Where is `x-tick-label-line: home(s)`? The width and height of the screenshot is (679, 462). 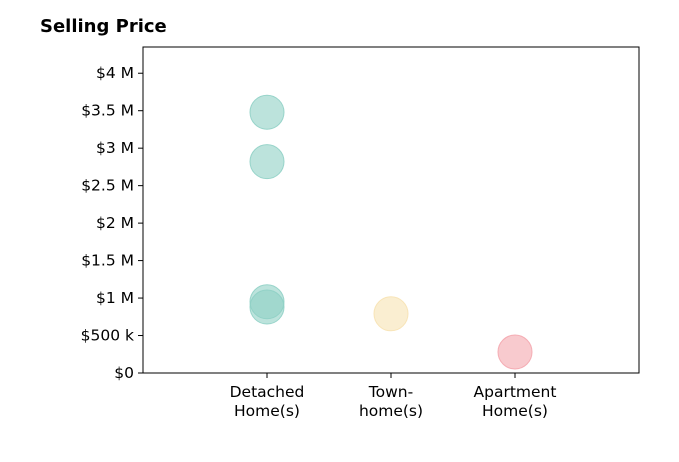 x-tick-label-line: home(s) is located at coordinates (391, 411).